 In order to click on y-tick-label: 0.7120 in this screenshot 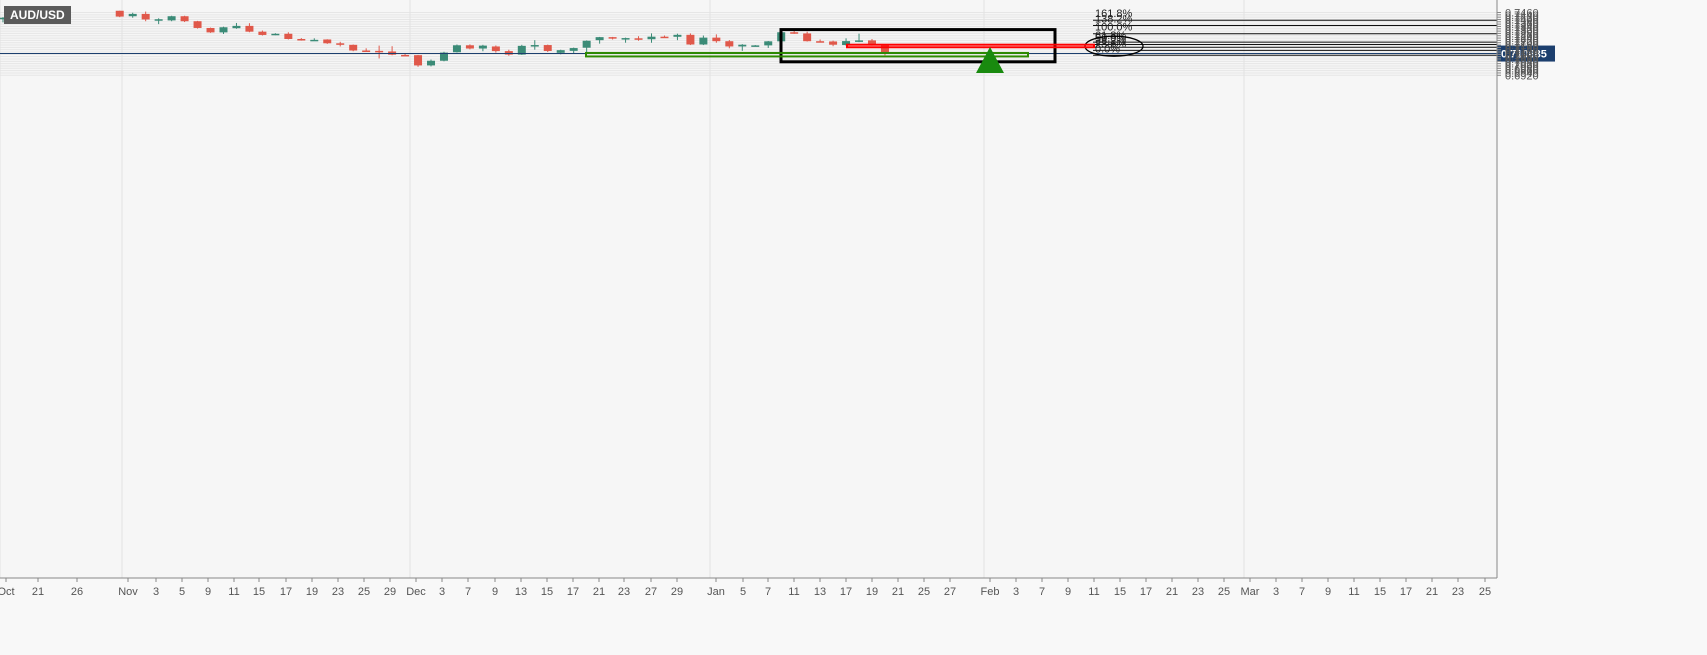, I will do `click(1522, 53)`.